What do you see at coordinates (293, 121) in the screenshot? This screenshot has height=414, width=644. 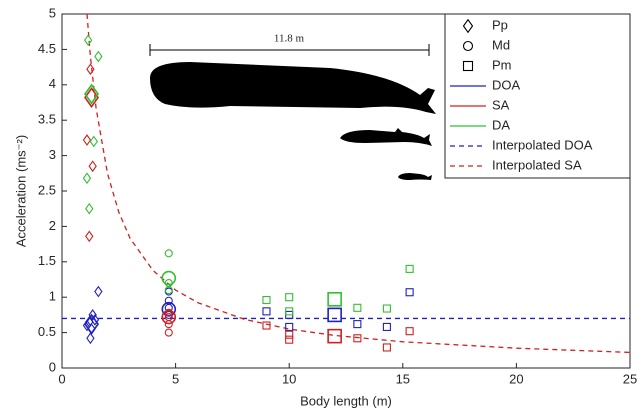 I see `whale-silhouettes` at bounding box center [293, 121].